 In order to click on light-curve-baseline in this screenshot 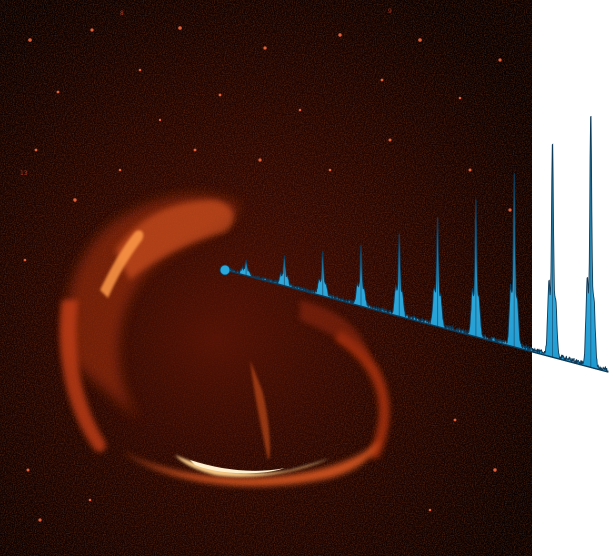, I will do `click(416, 321)`.